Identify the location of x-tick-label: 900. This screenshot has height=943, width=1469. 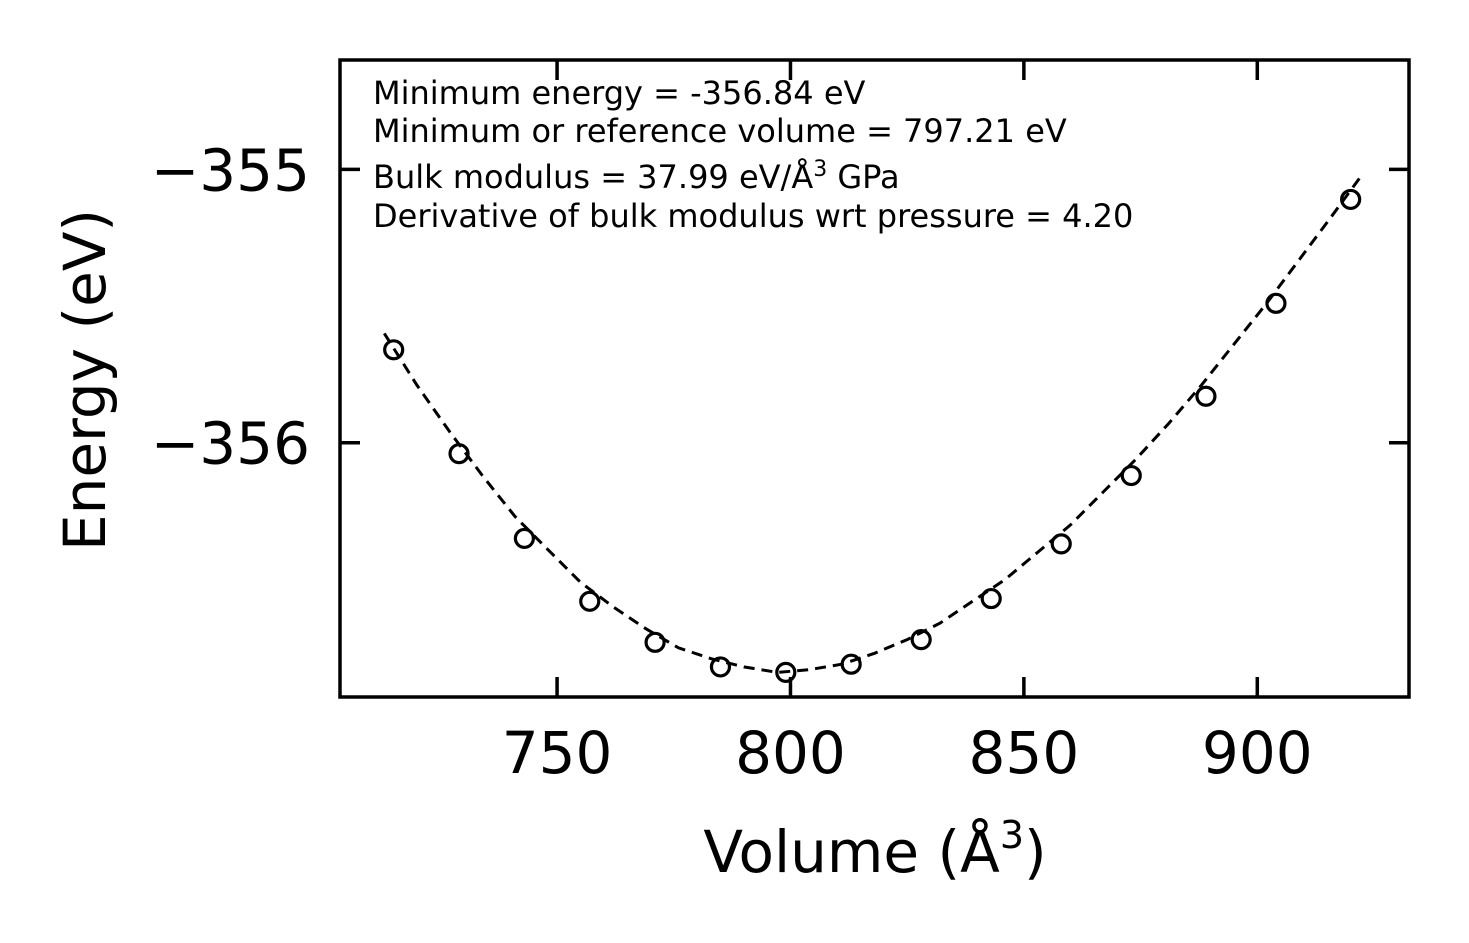
(1257, 753).